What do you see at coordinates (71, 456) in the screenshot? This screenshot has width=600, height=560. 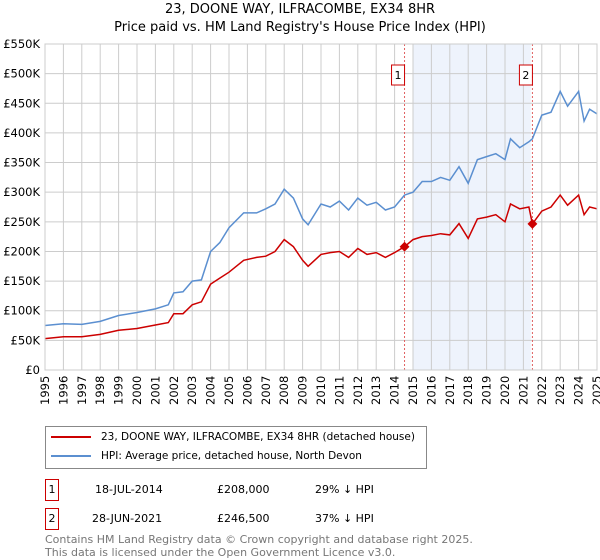 I see `legend-swatch-blue` at bounding box center [71, 456].